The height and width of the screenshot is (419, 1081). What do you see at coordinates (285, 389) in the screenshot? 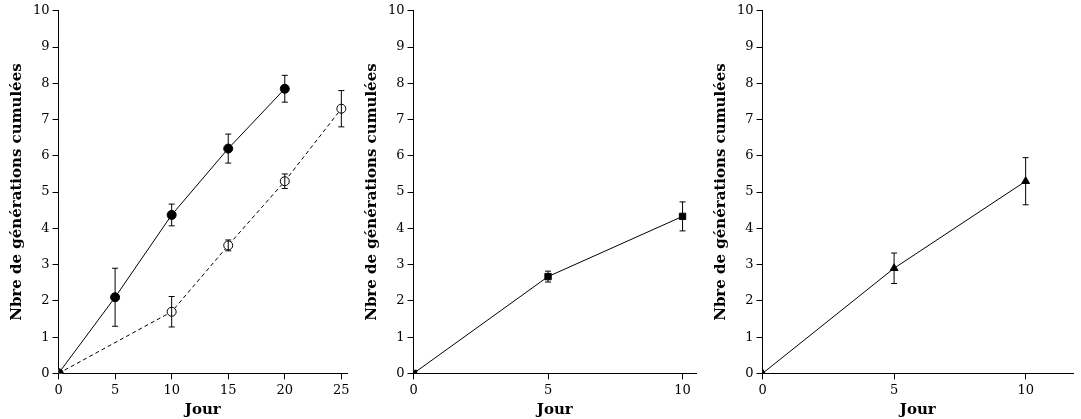
I see `x-tick-label: 20` at bounding box center [285, 389].